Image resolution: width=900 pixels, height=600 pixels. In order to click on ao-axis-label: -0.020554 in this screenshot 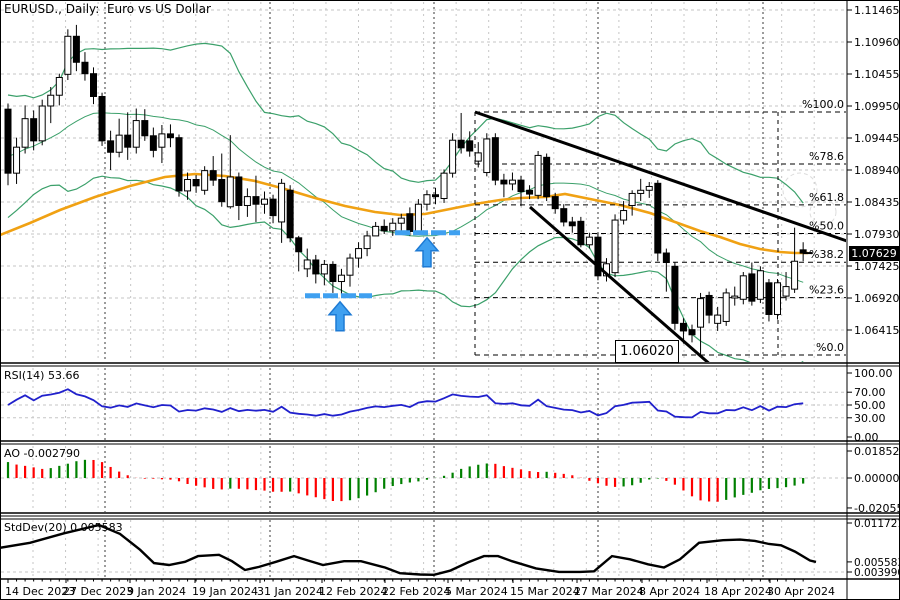, I will do `click(877, 508)`.